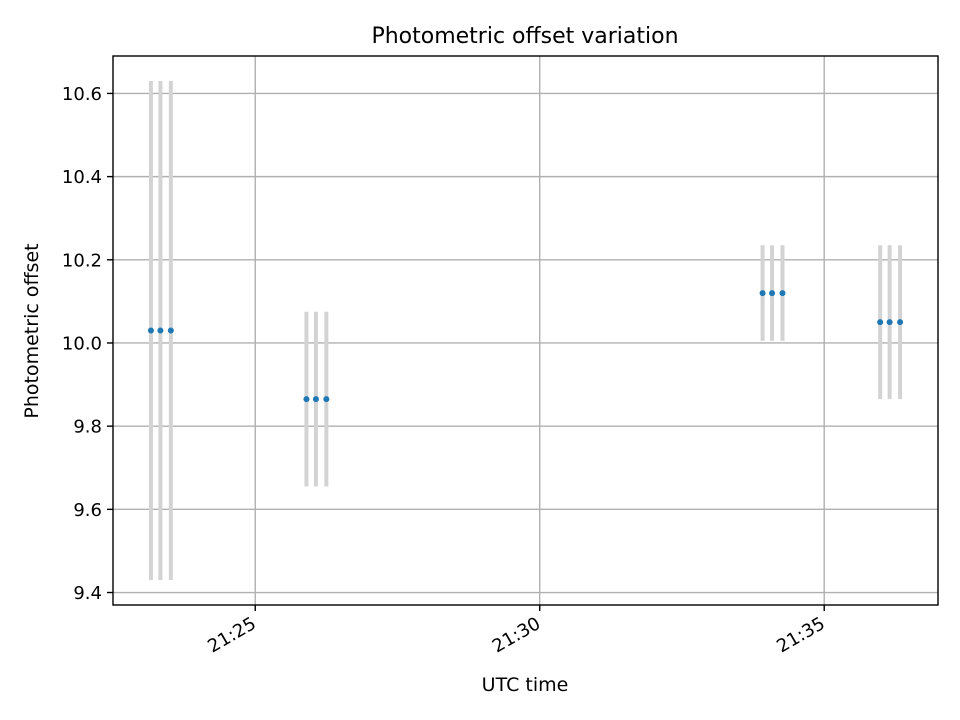 The image size is (960, 720). Describe the element at coordinates (524, 36) in the screenshot. I see `chart-title: Photometric offset variation` at that location.